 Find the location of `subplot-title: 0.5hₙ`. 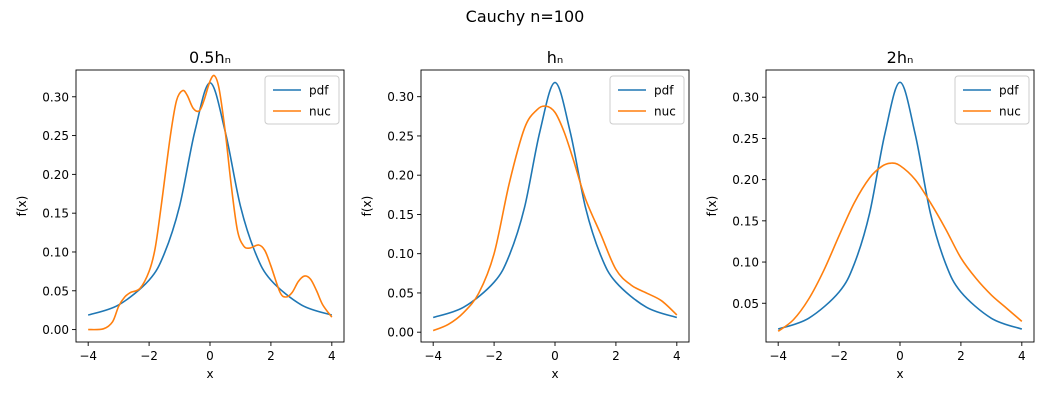

subplot-title: 0.5hₙ is located at coordinates (210, 57).